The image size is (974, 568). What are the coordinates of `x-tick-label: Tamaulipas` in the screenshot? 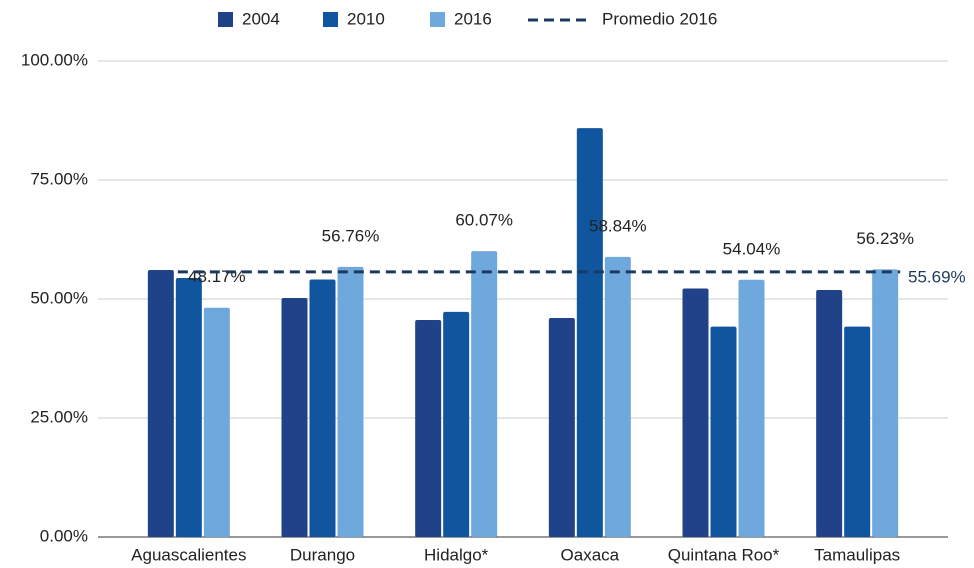 It's located at (857, 554).